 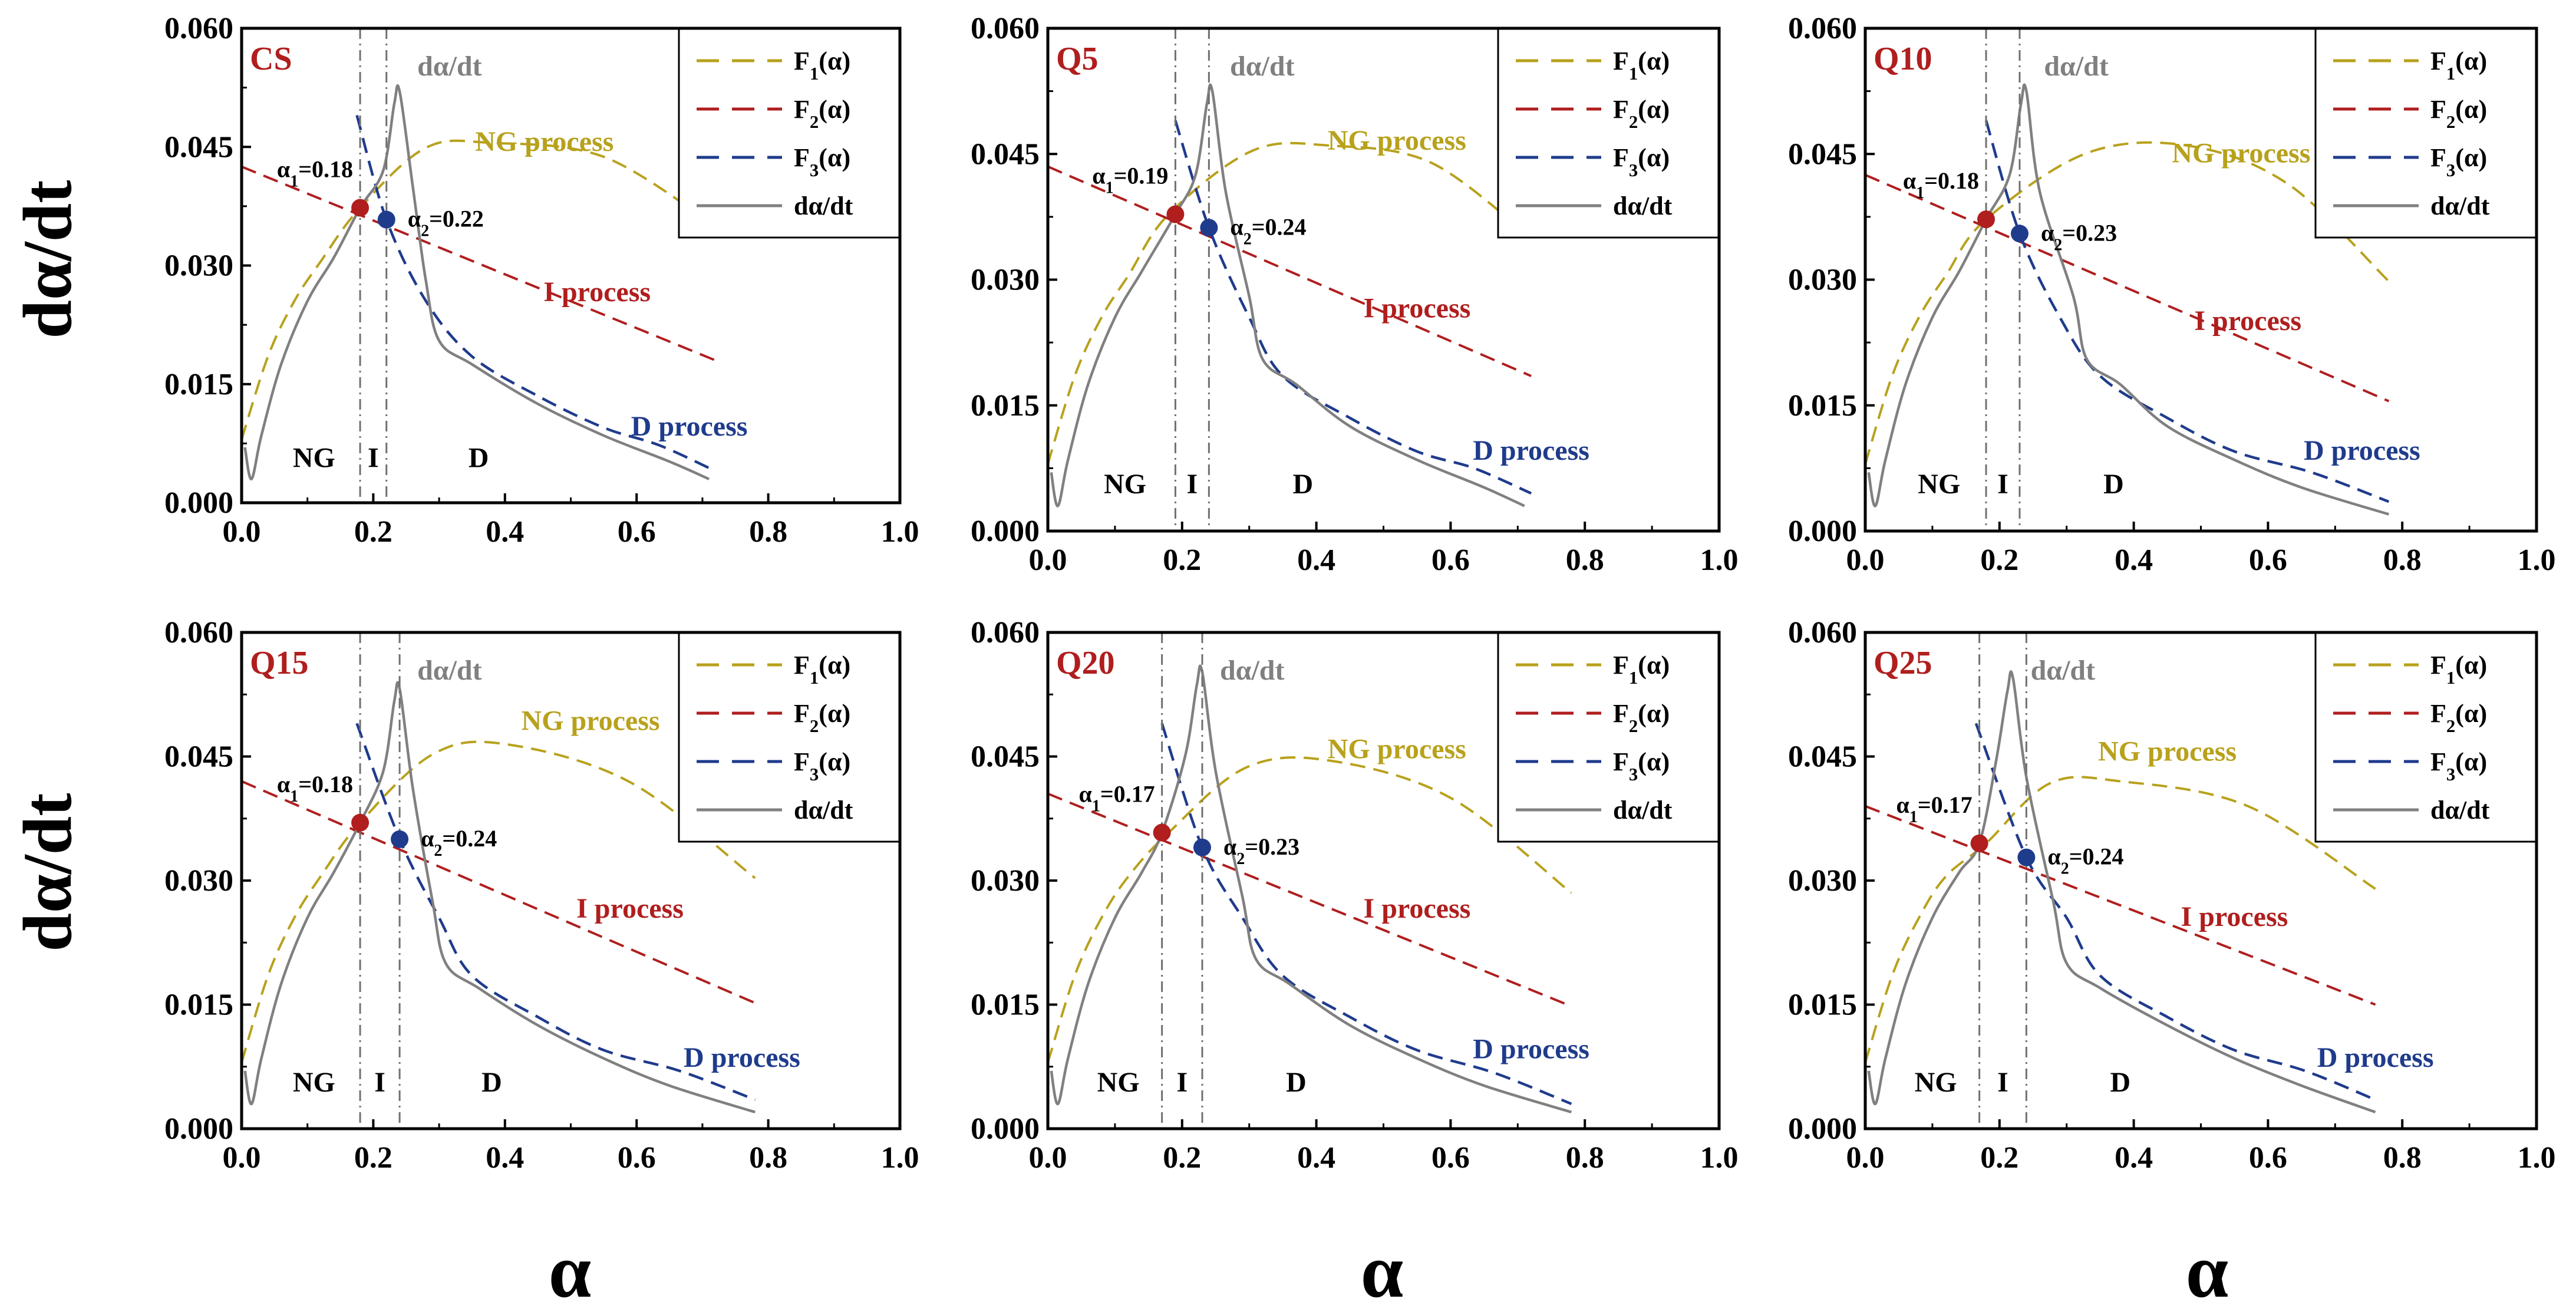 I want to click on measured-rate-curve, so click(x=1311, y=889).